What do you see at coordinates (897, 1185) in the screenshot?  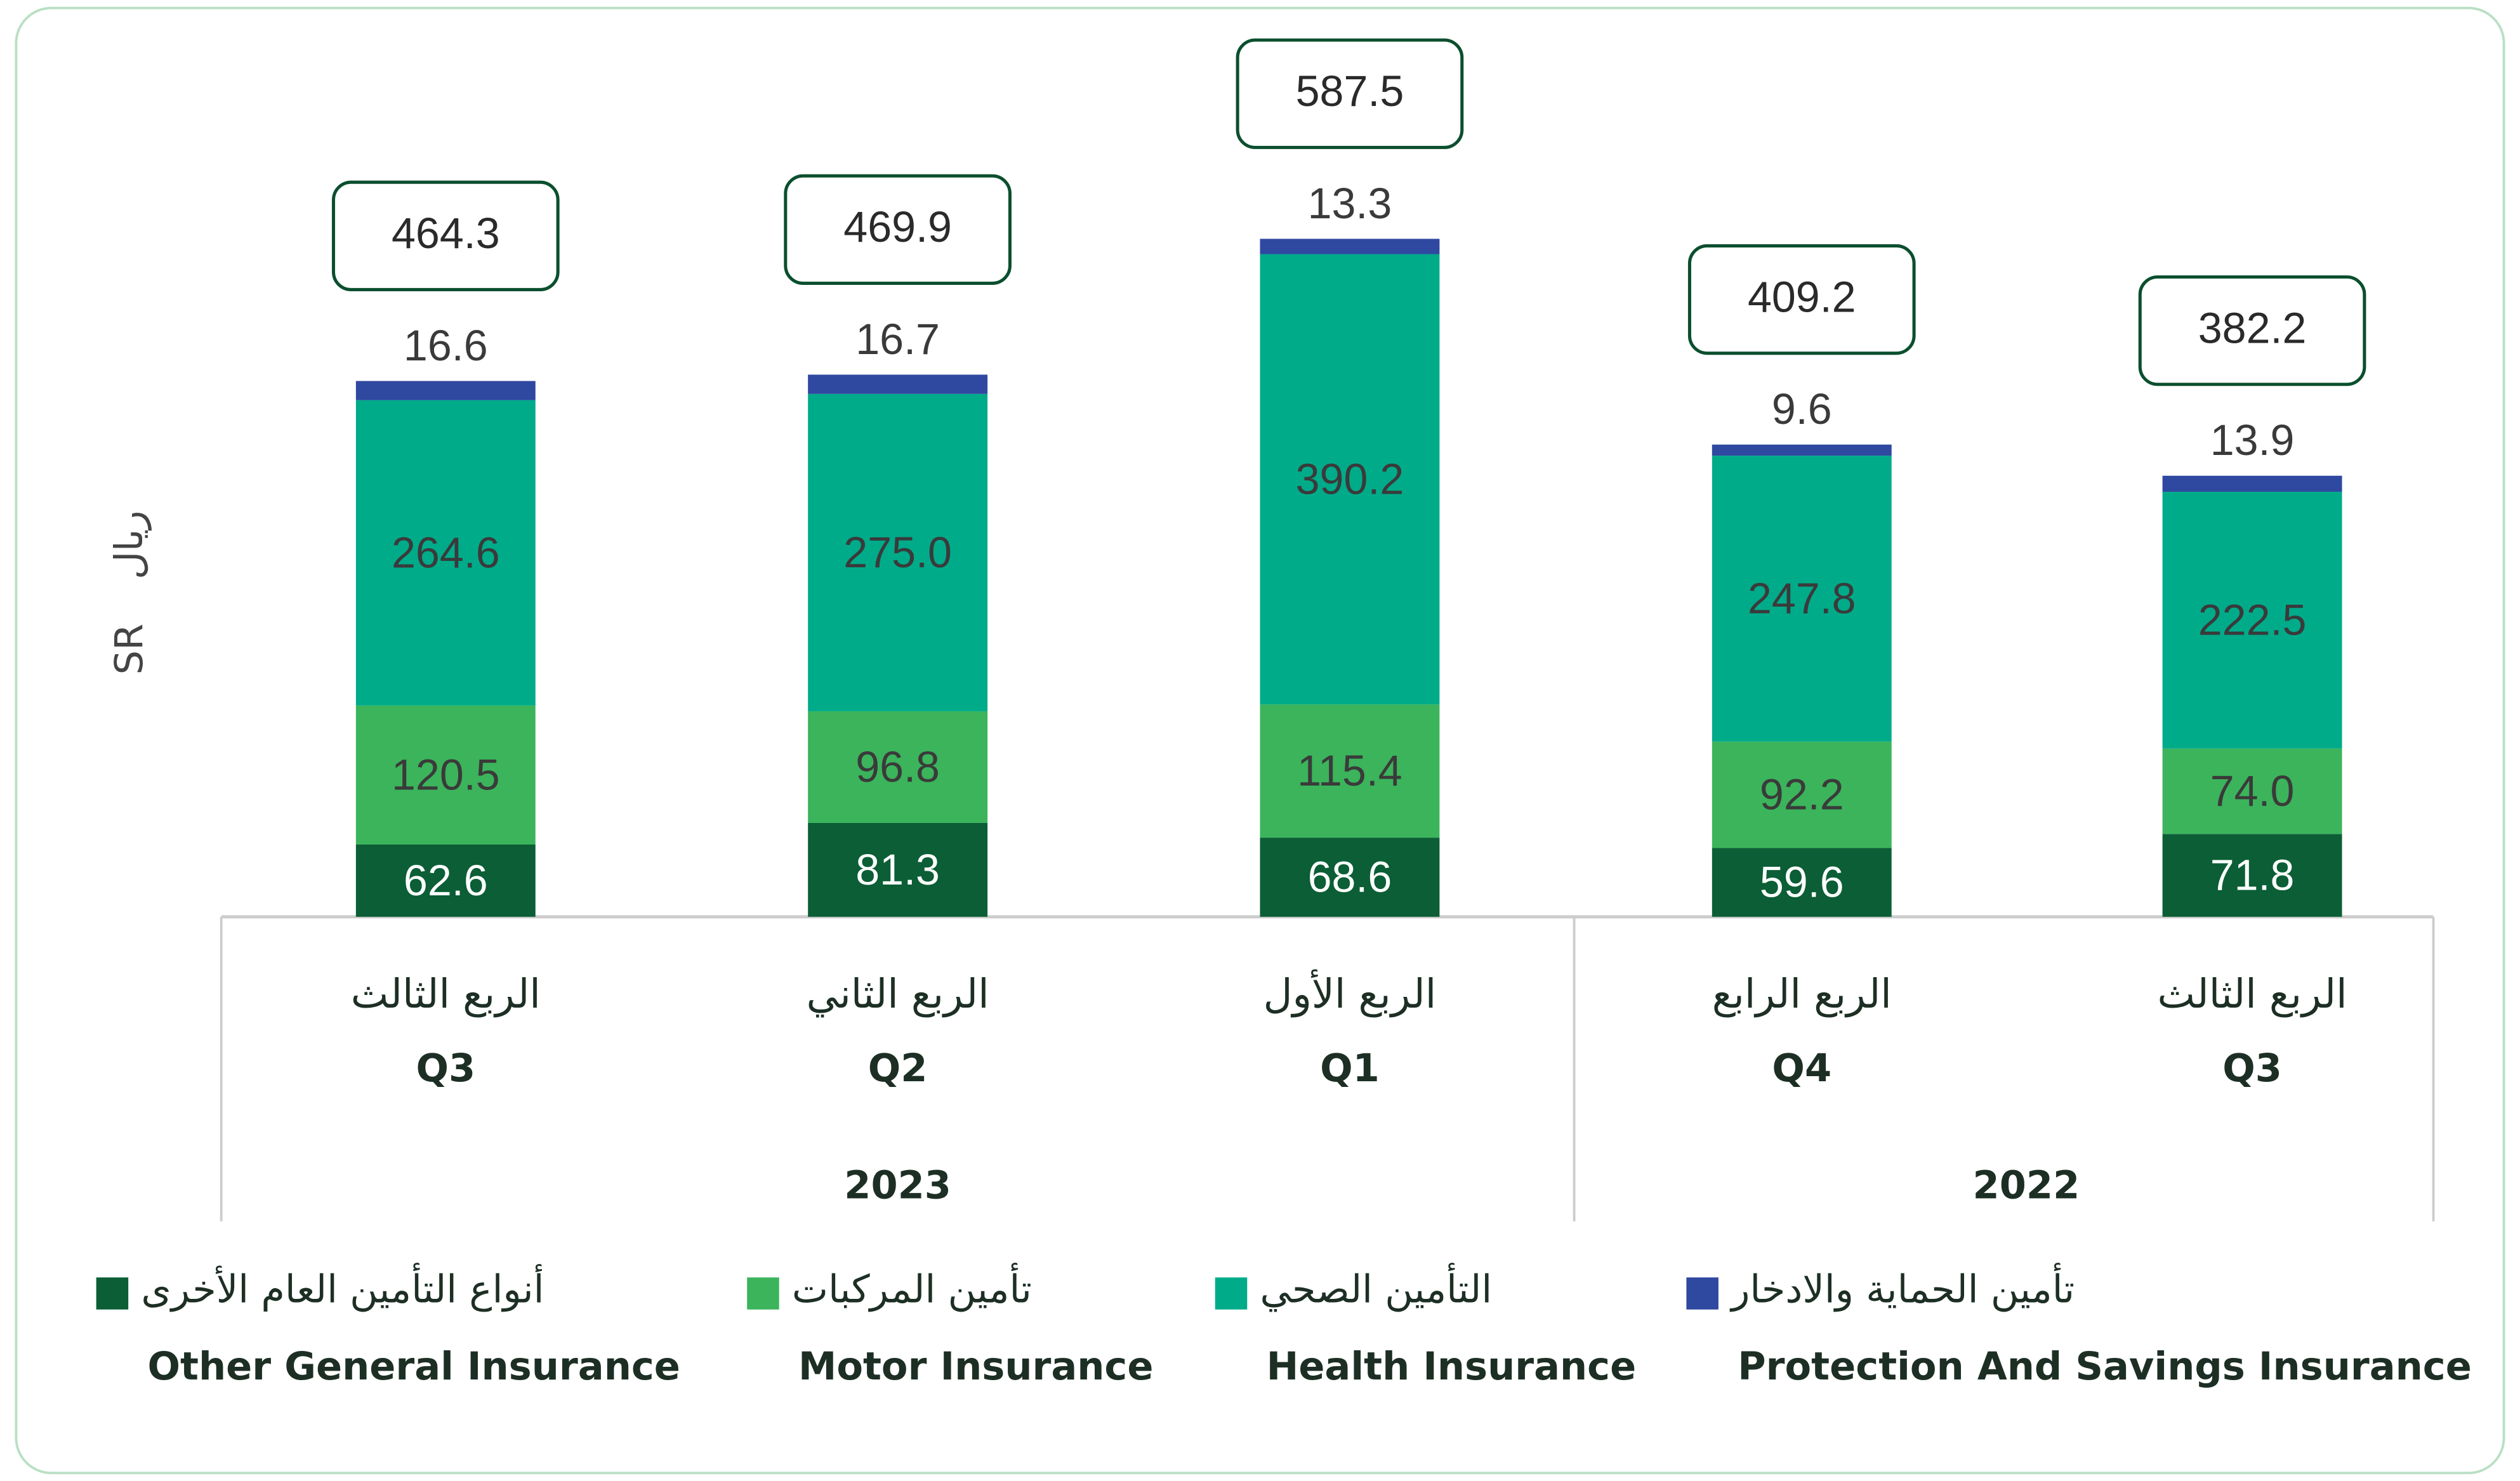 I see `group-label: 2023` at bounding box center [897, 1185].